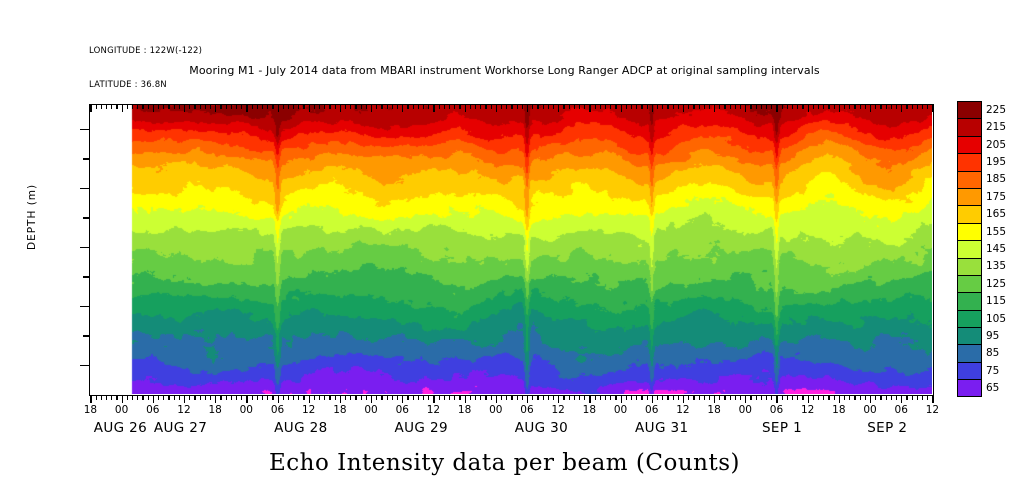  What do you see at coordinates (996, 266) in the screenshot?
I see `colorbar-tick-label: 135` at bounding box center [996, 266].